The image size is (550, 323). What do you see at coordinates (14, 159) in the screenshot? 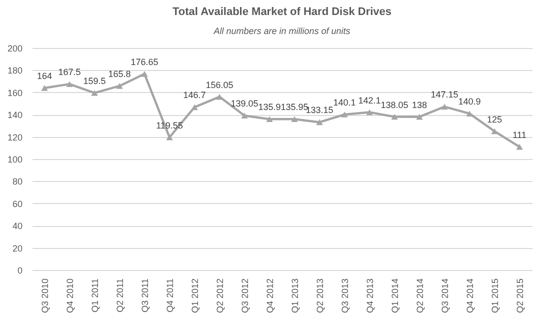
I see `y-tick-label: 100` at bounding box center [14, 159].